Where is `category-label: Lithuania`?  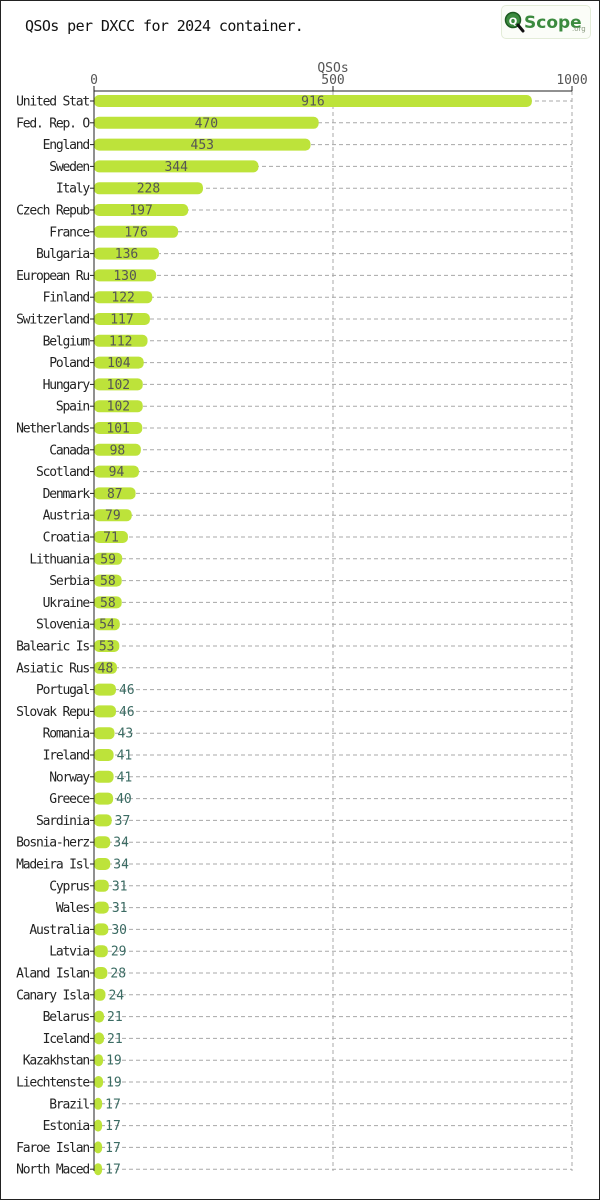 category-label: Lithuania is located at coordinates (59, 559).